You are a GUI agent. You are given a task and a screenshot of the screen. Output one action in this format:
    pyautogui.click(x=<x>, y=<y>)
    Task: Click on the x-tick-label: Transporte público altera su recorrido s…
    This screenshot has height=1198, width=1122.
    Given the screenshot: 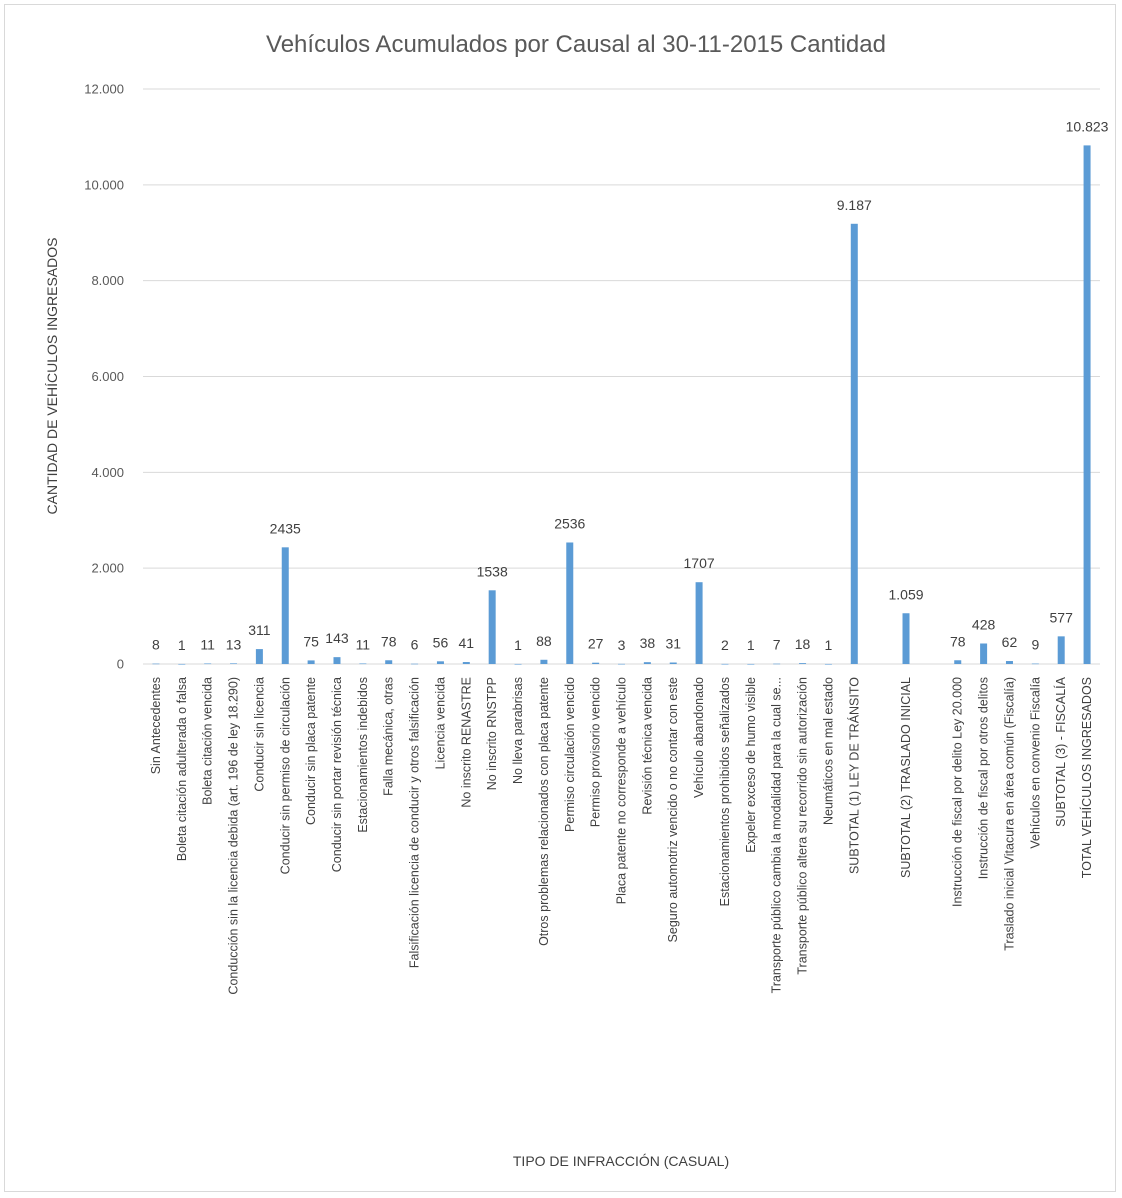 What is the action you would take?
    pyautogui.click(x=803, y=826)
    